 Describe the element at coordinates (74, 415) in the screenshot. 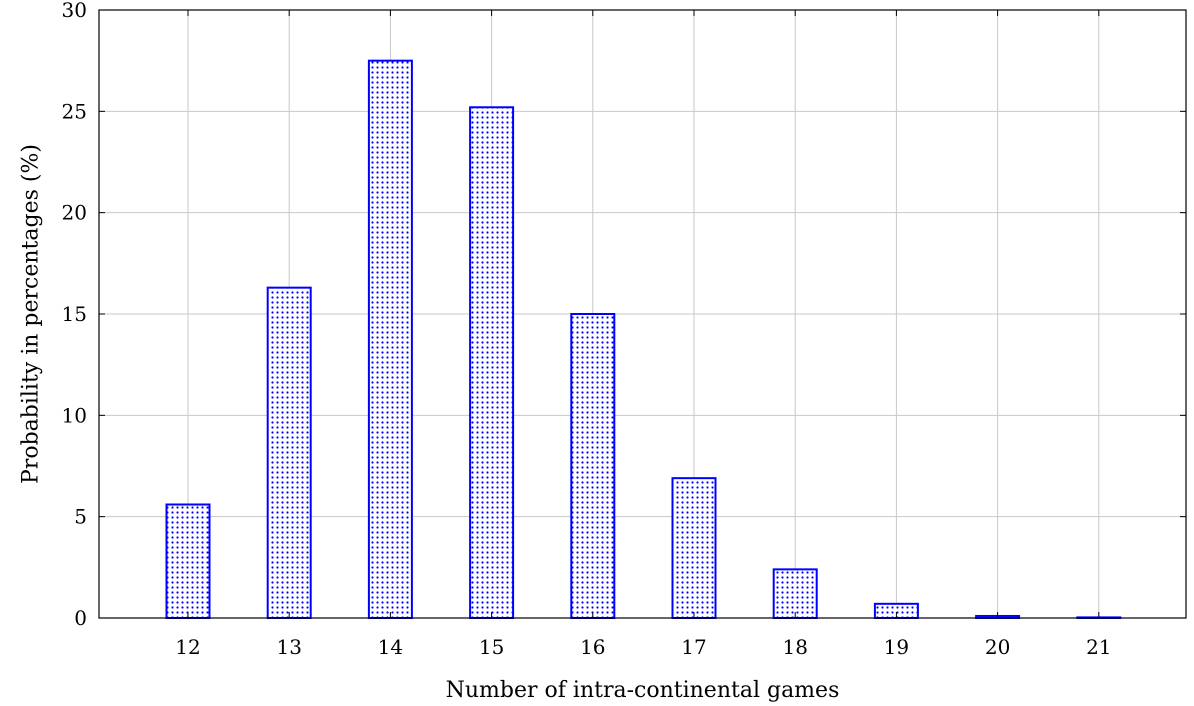

I see `y-tick-label: 10` at that location.